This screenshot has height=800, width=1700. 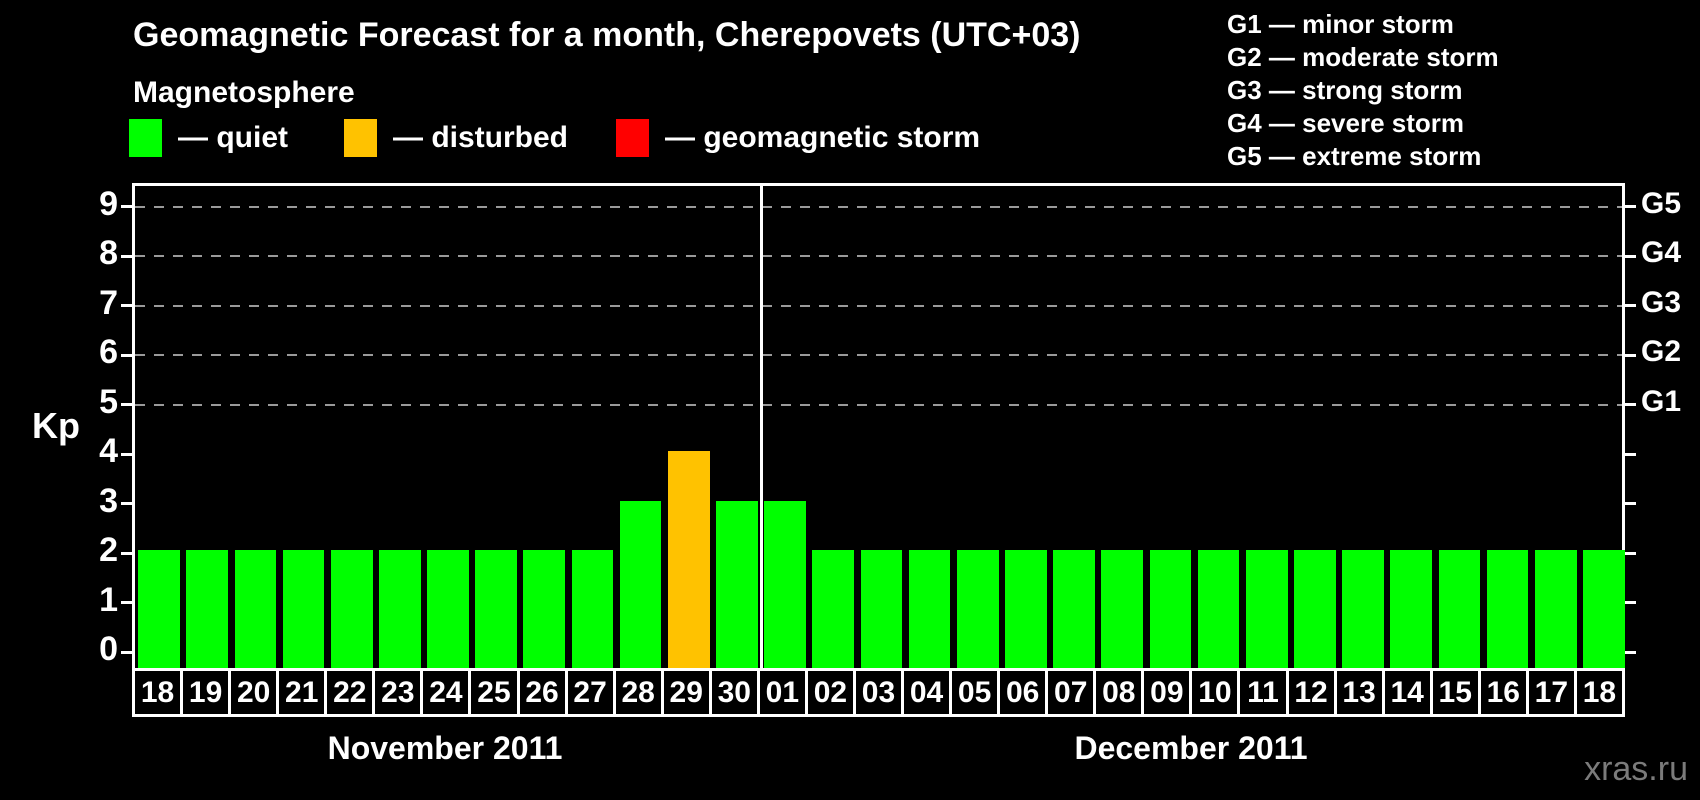 I want to click on right-tick-kp0, so click(x=1630, y=652).